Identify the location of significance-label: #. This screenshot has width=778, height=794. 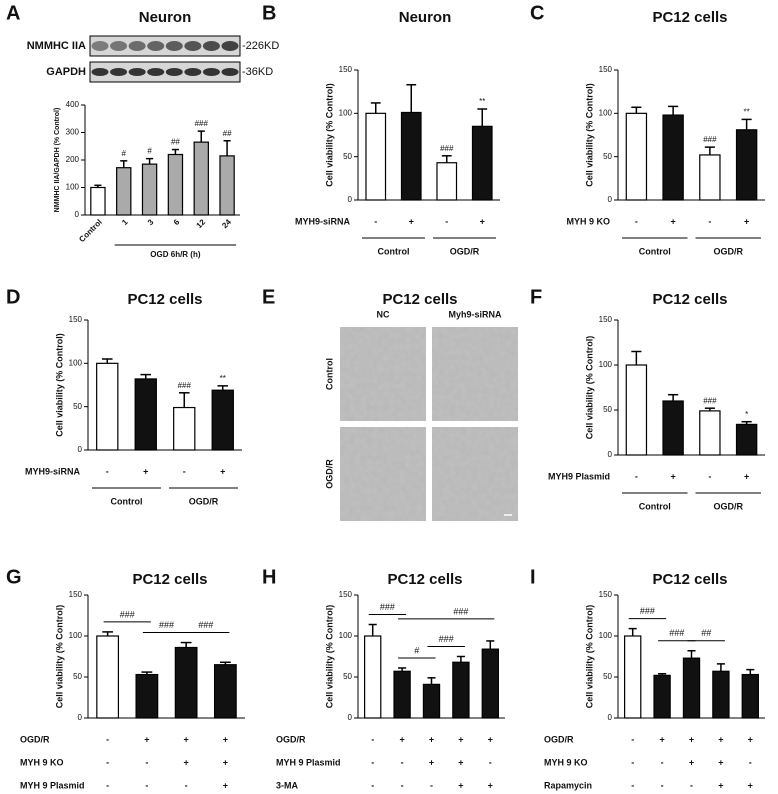
(124, 153).